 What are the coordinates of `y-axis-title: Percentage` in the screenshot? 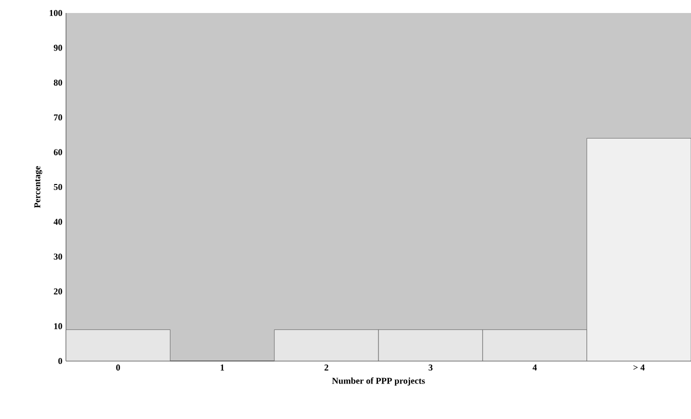 It's located at (38, 187).